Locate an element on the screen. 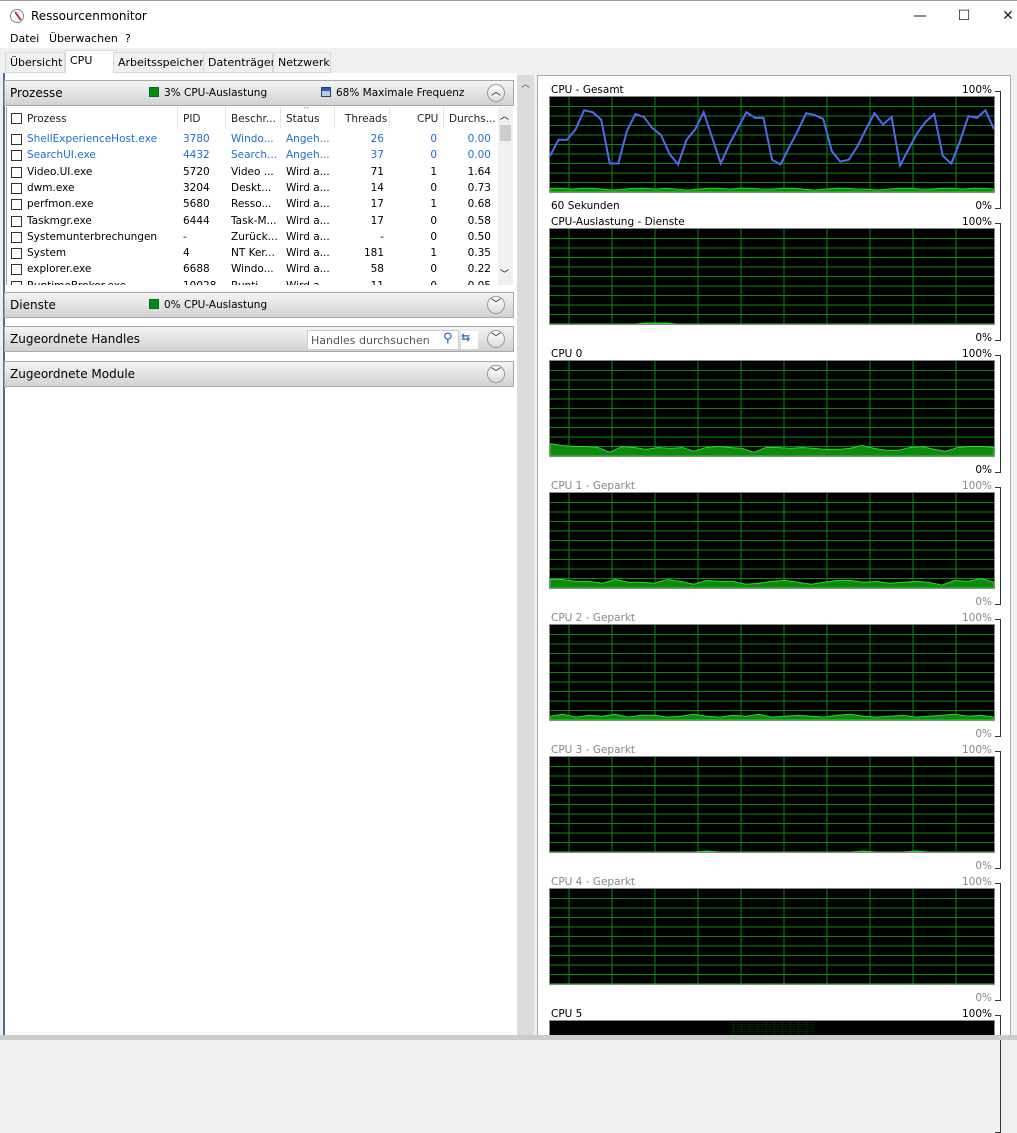 The width and height of the screenshot is (1017, 1133). pane-scrollbar: ︿ is located at coordinates (525, 556).